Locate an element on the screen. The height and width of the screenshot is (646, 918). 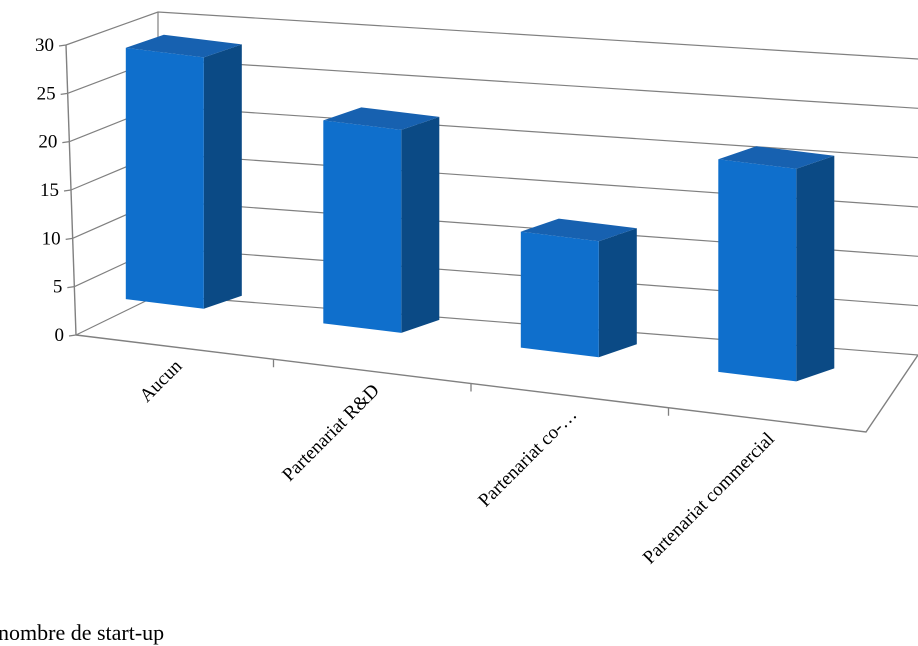
y-tick-label: 15 is located at coordinates (49, 190).